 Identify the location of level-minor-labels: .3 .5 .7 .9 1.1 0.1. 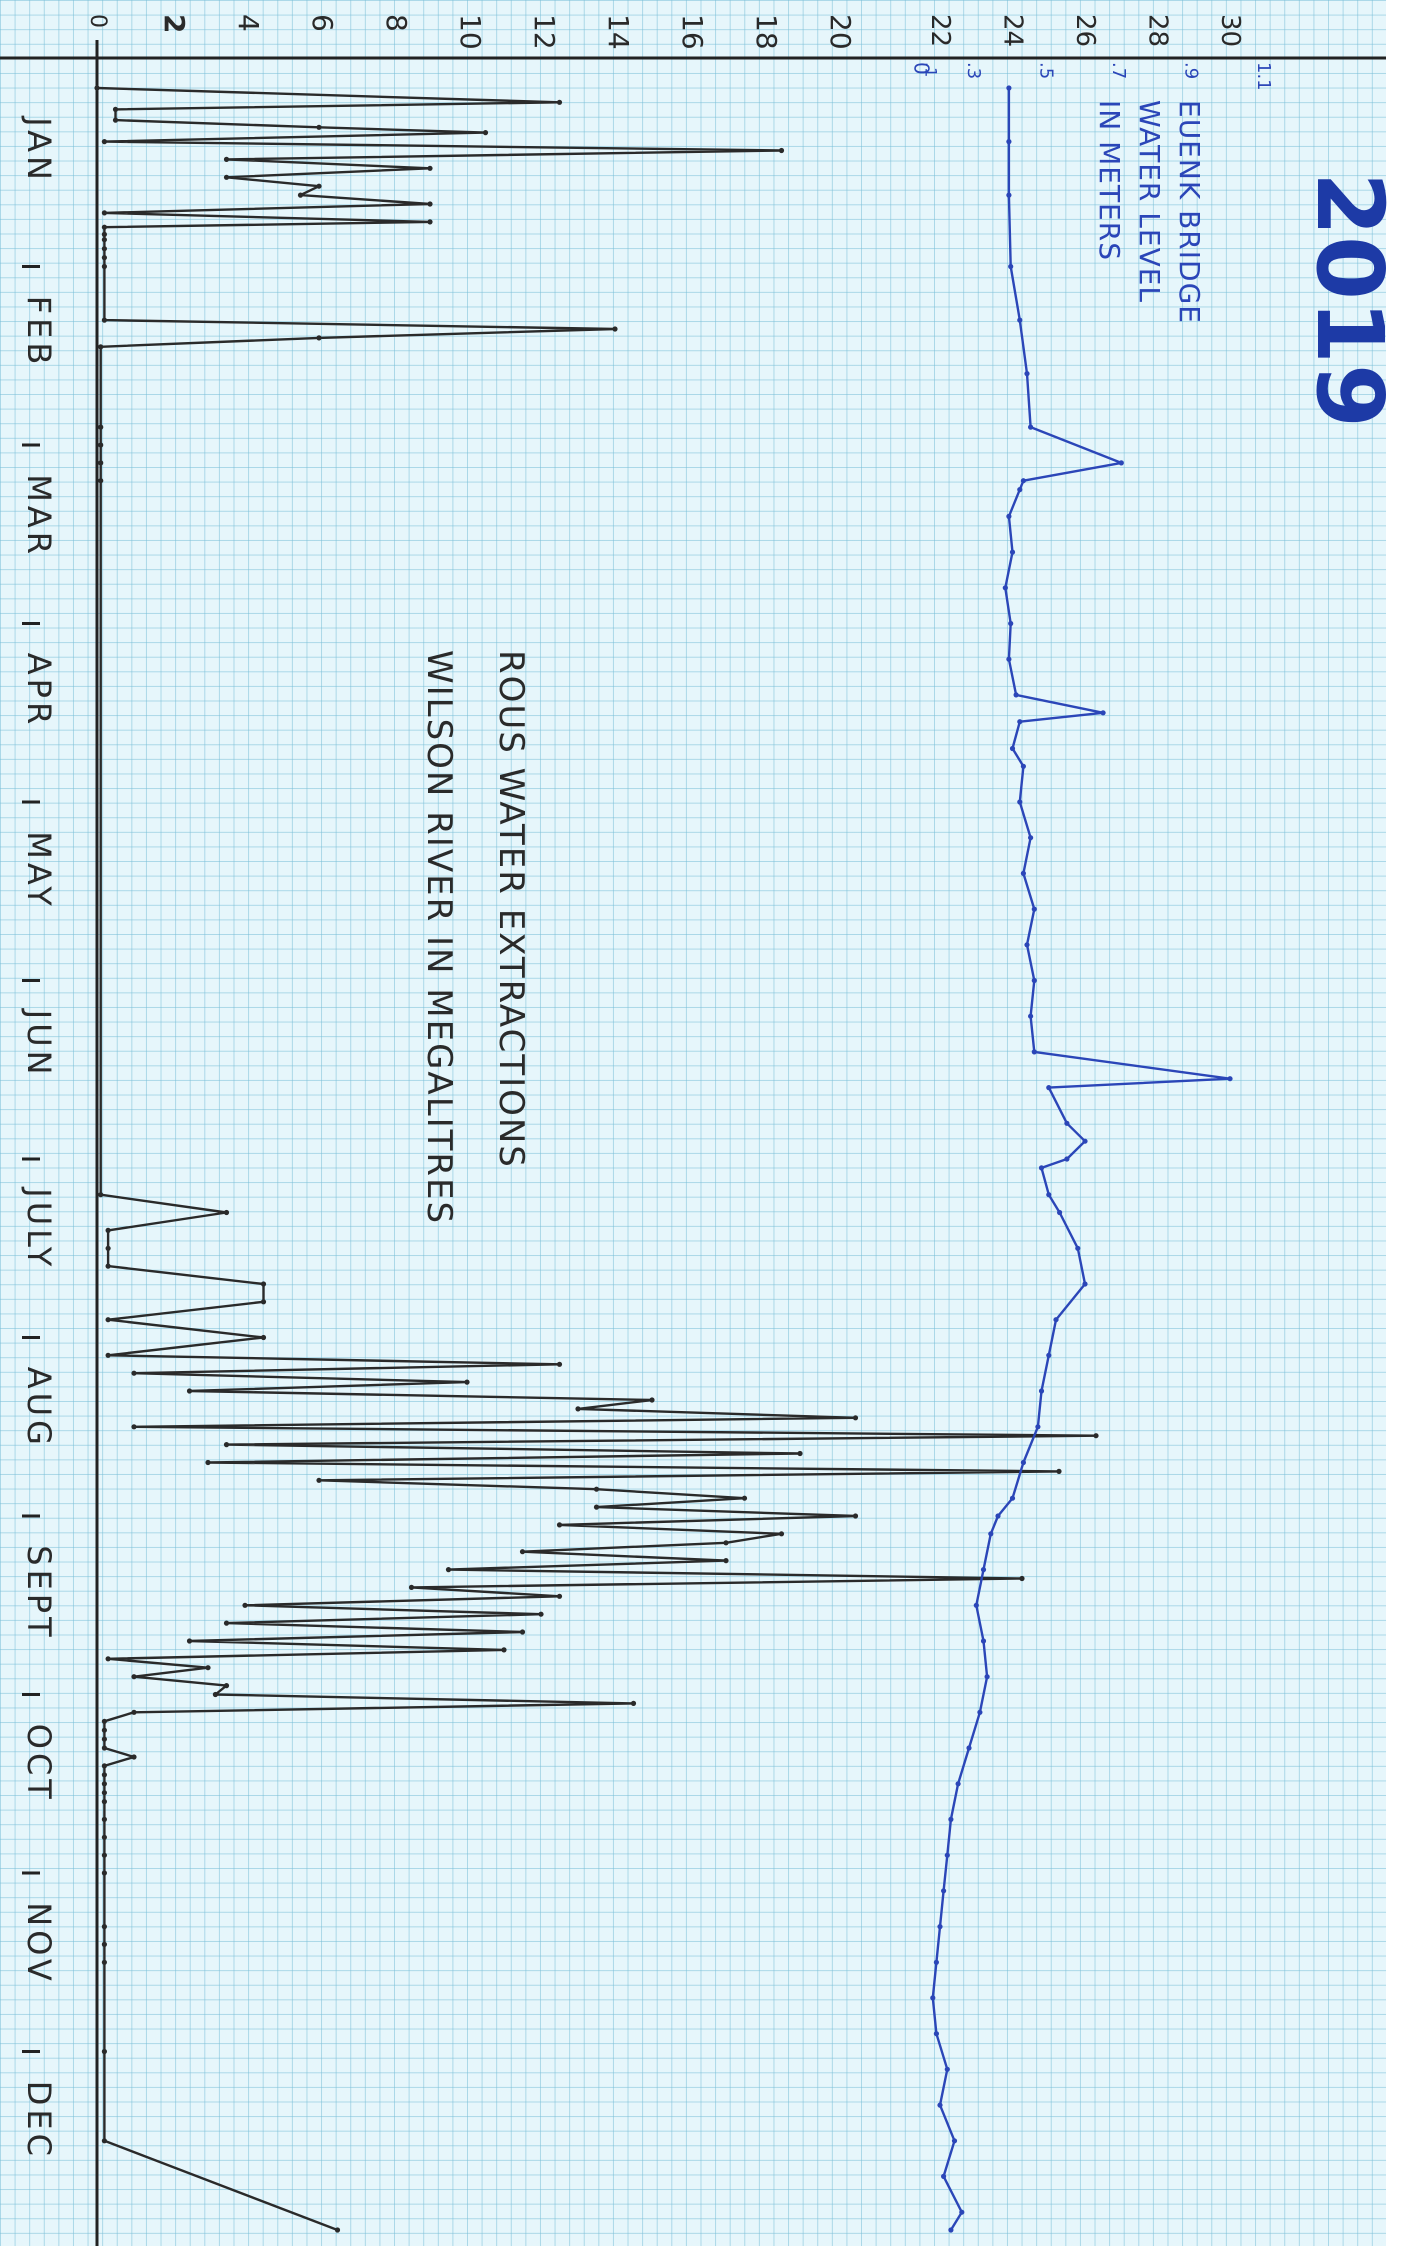
(1092, 76).